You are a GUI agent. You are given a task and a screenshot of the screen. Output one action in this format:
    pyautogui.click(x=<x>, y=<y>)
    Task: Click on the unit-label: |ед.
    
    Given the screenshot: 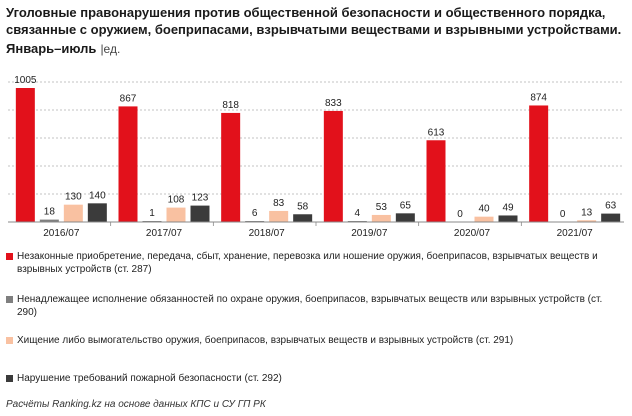 What is the action you would take?
    pyautogui.click(x=110, y=49)
    